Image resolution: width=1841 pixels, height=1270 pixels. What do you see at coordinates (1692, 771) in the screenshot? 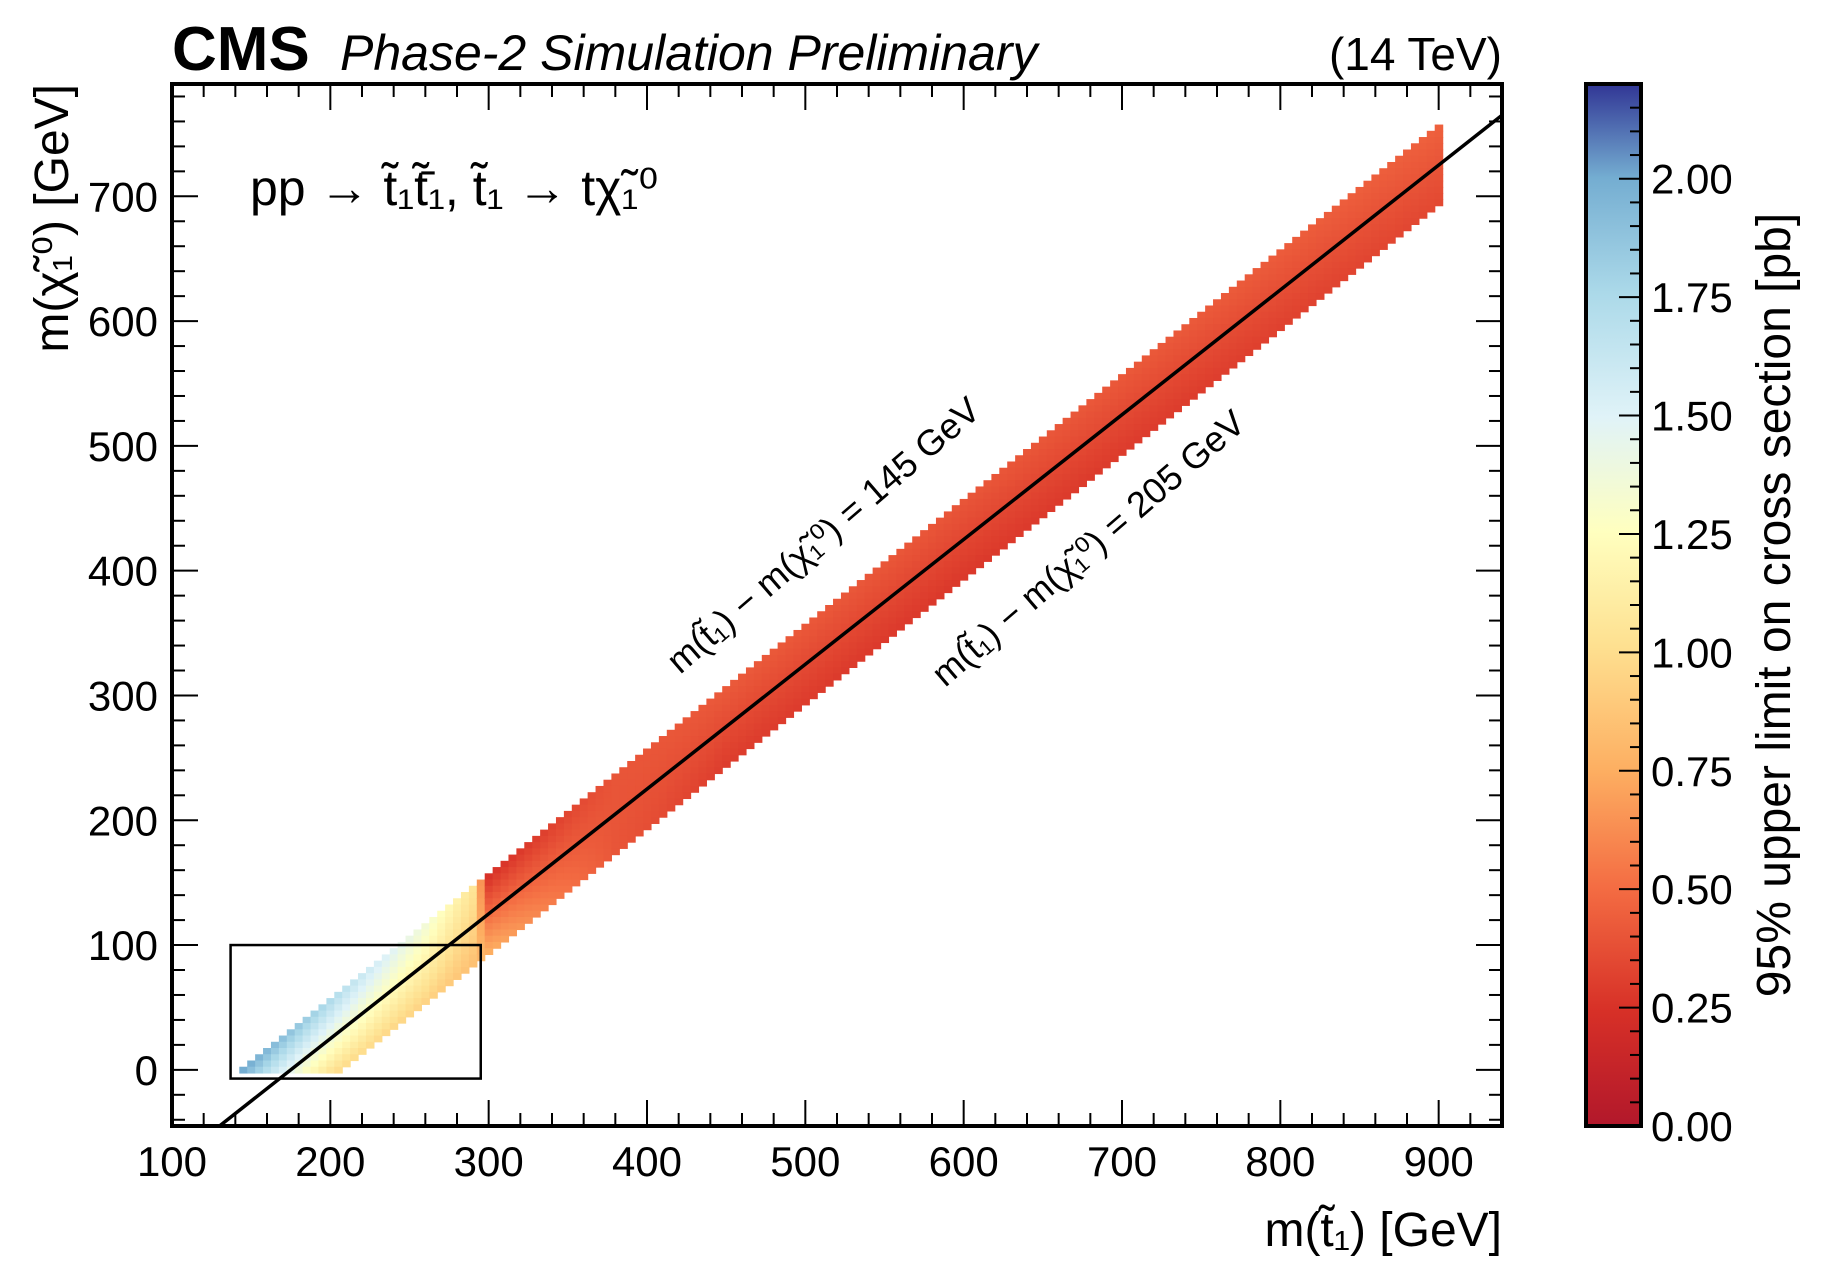
I see `colorbar-tick-label: 0.75` at bounding box center [1692, 771].